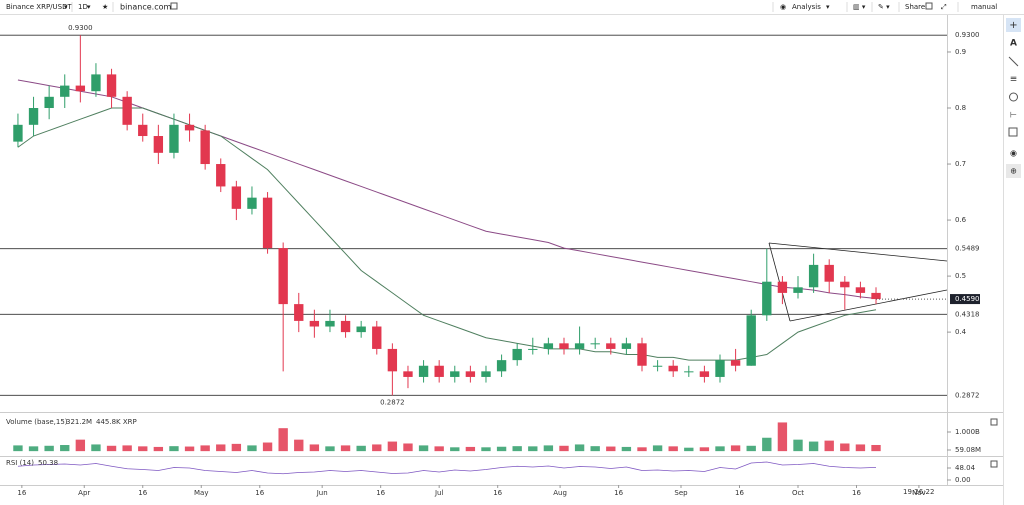  I want to click on draw-tool: ✎ ▾, so click(884, 7).